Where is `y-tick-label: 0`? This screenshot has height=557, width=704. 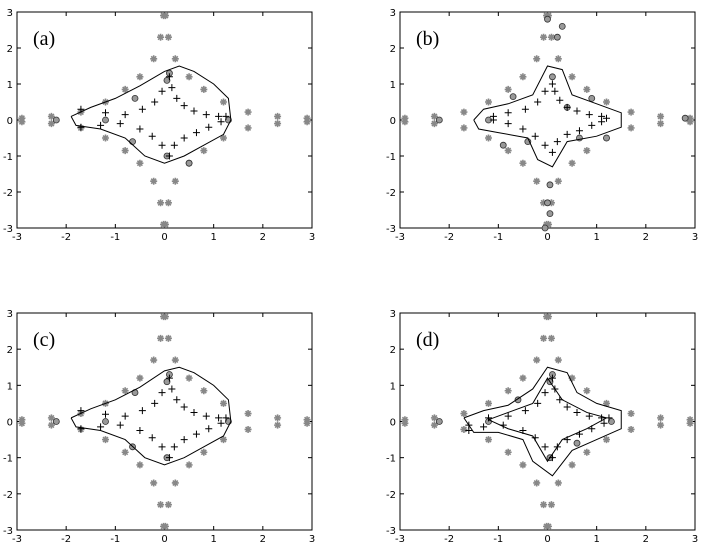
y-tick-label: 0 is located at coordinates (10, 121).